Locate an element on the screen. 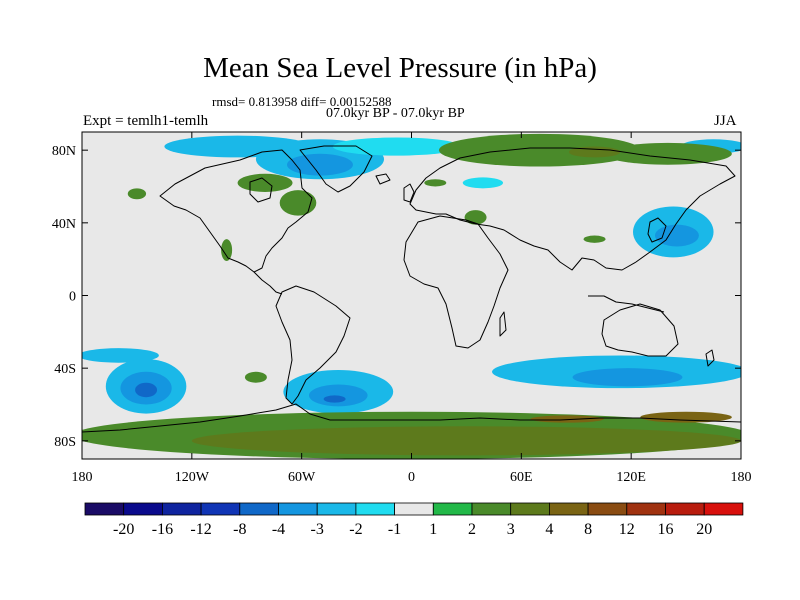  colorbar-label: -3 is located at coordinates (317, 529).